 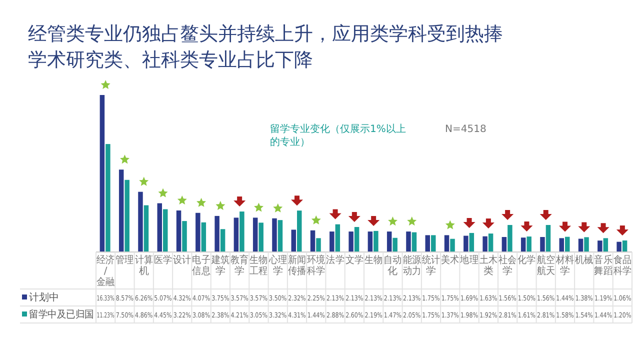 What do you see at coordinates (164, 260) in the screenshot?
I see `x-tick-label: 医学` at bounding box center [164, 260].